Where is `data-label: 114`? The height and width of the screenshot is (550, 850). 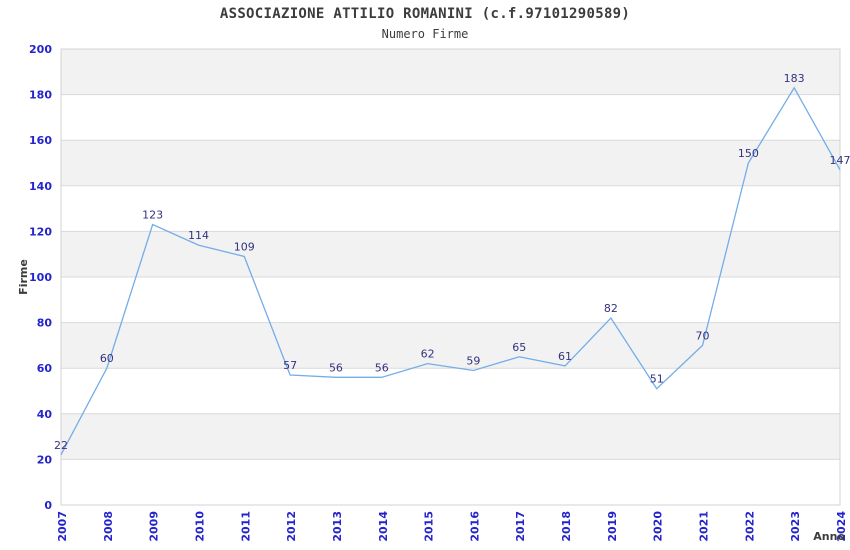
data-label: 114 is located at coordinates (198, 235).